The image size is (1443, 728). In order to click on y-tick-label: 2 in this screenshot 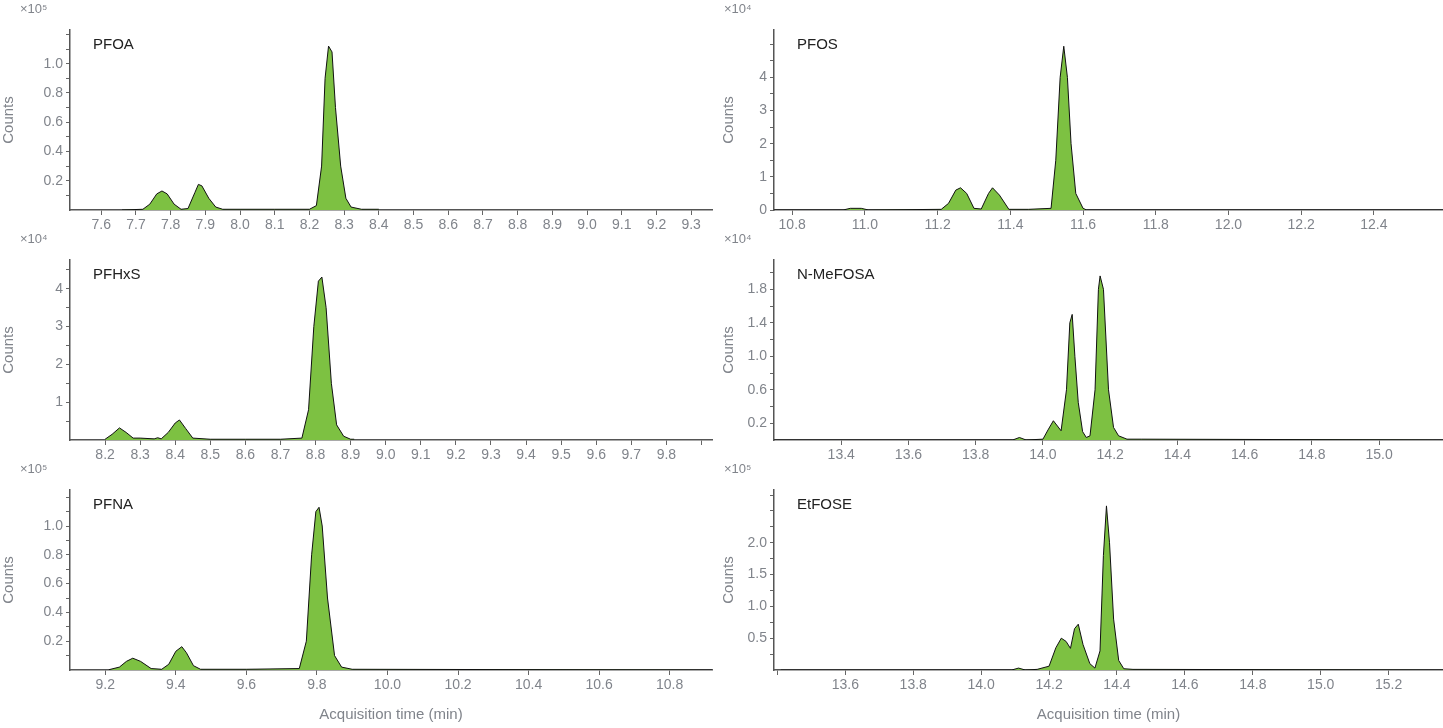, I will do `click(763, 142)`.